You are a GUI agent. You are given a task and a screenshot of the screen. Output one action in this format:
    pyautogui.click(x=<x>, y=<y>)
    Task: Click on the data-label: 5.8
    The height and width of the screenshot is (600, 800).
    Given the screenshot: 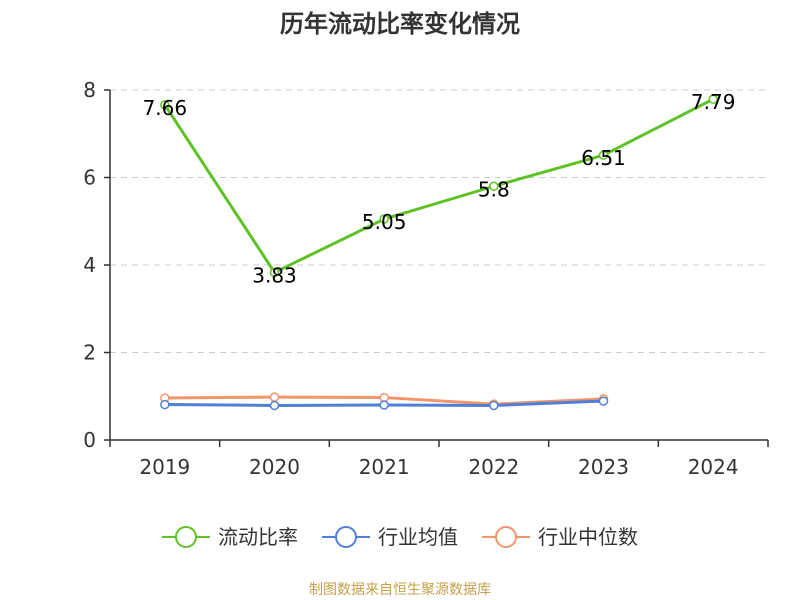 What is the action you would take?
    pyautogui.click(x=494, y=189)
    